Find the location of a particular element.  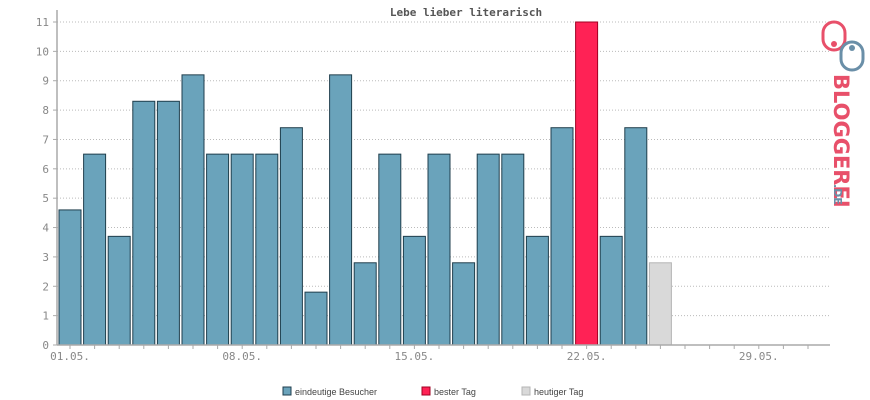

x-tick-label: 29.05. is located at coordinates (759, 356).